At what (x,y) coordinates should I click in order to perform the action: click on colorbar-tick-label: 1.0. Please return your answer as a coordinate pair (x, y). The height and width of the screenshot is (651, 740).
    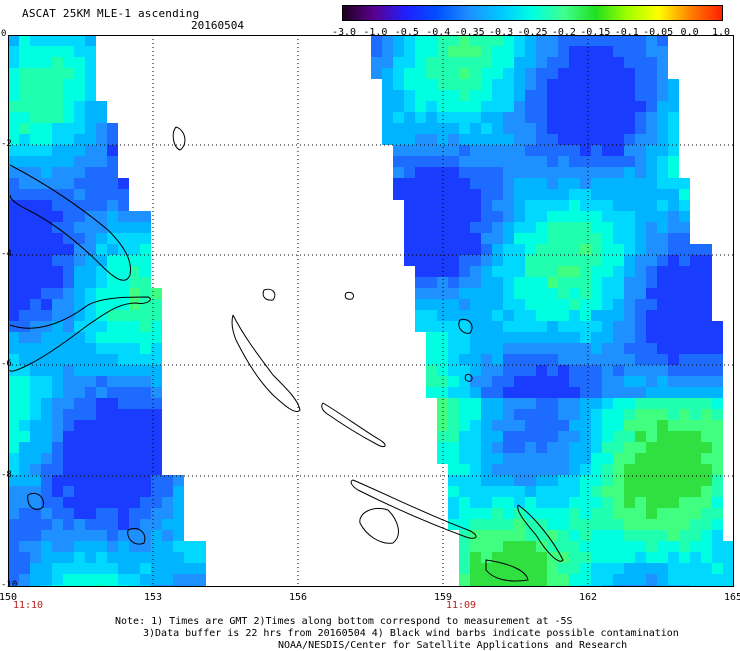
    Looking at the image, I should click on (721, 32).